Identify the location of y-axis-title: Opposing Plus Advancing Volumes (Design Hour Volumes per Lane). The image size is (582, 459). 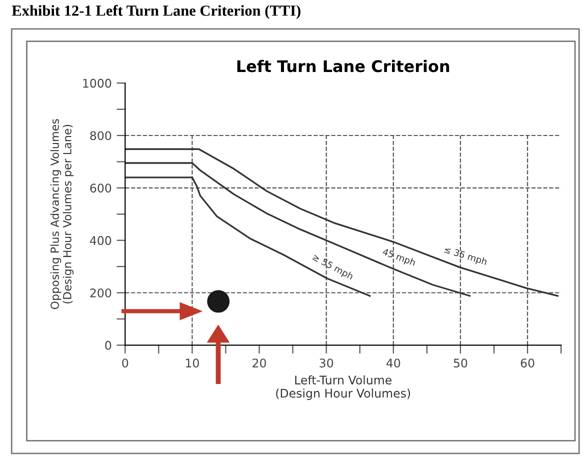
(62, 214).